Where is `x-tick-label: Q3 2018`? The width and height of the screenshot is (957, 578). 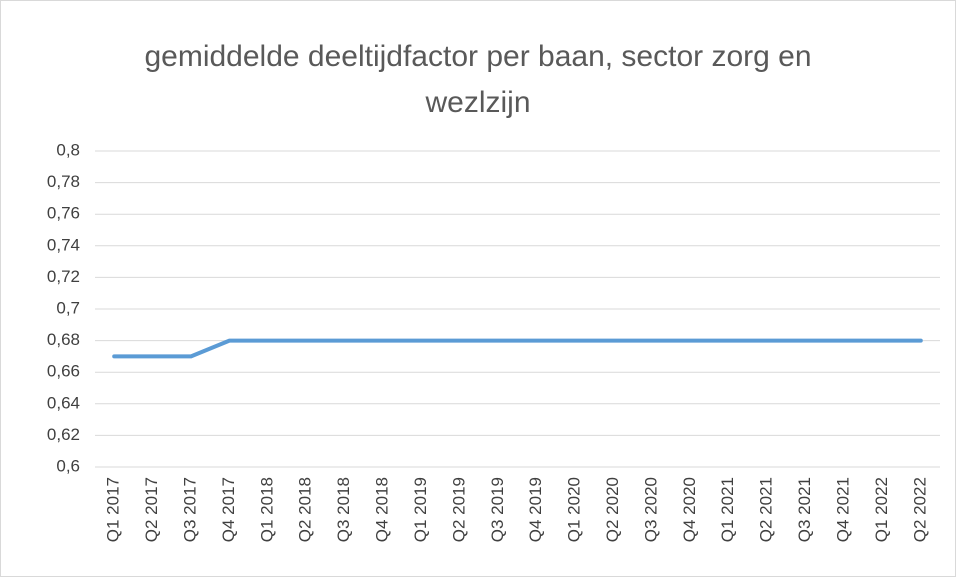
x-tick-label: Q3 2018 is located at coordinates (343, 509).